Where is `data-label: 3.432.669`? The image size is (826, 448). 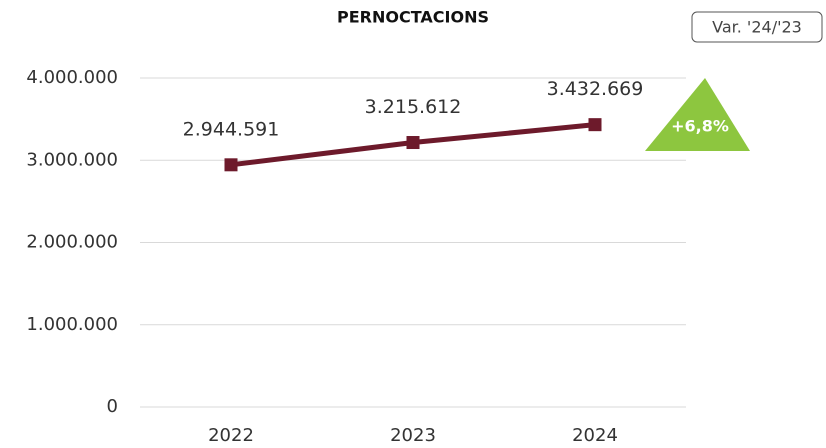
data-label: 3.432.669 is located at coordinates (595, 89).